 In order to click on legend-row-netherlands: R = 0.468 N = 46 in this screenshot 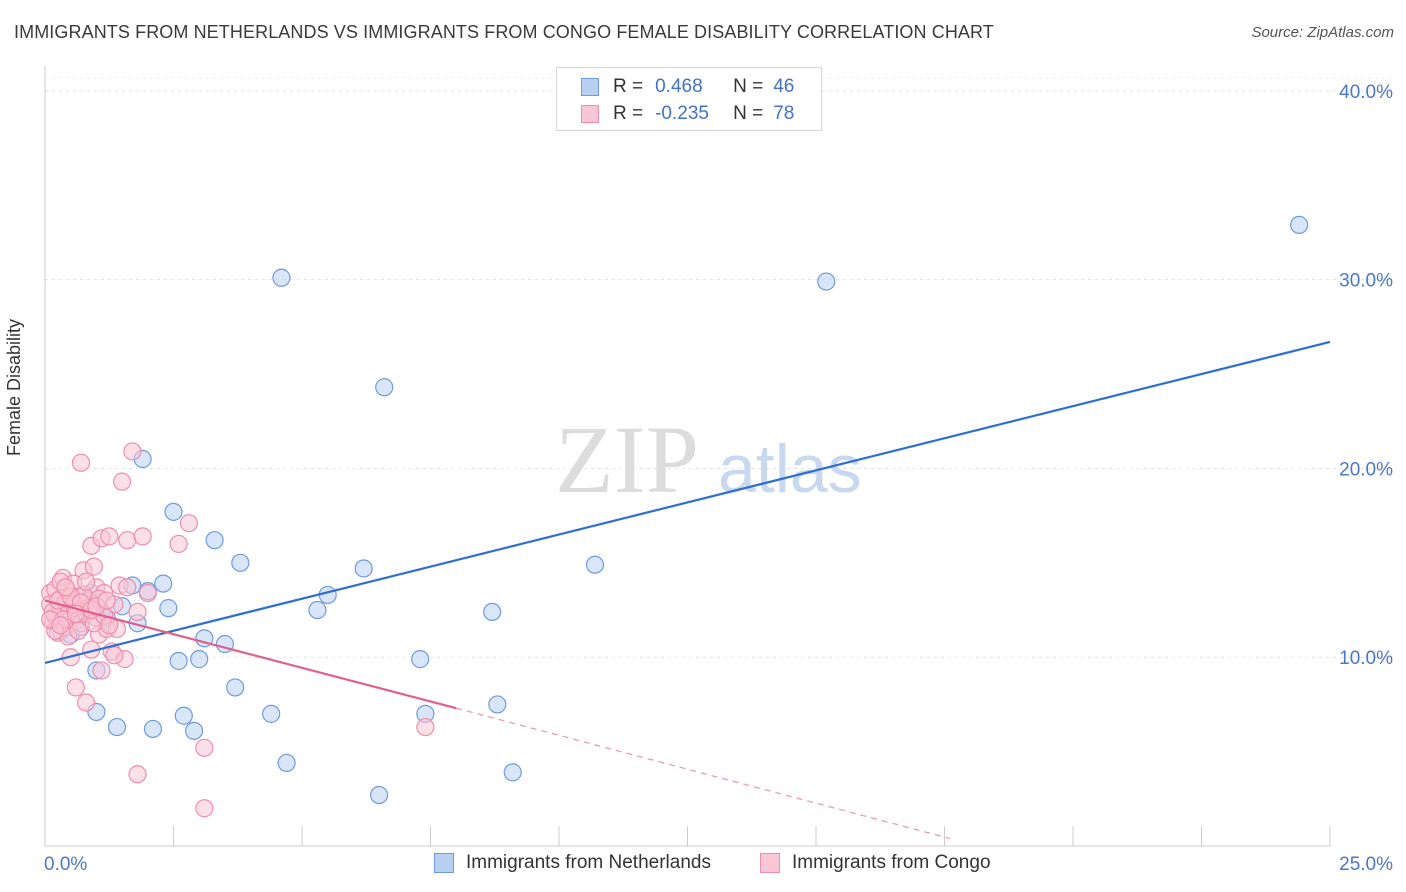, I will do `click(687, 87)`.